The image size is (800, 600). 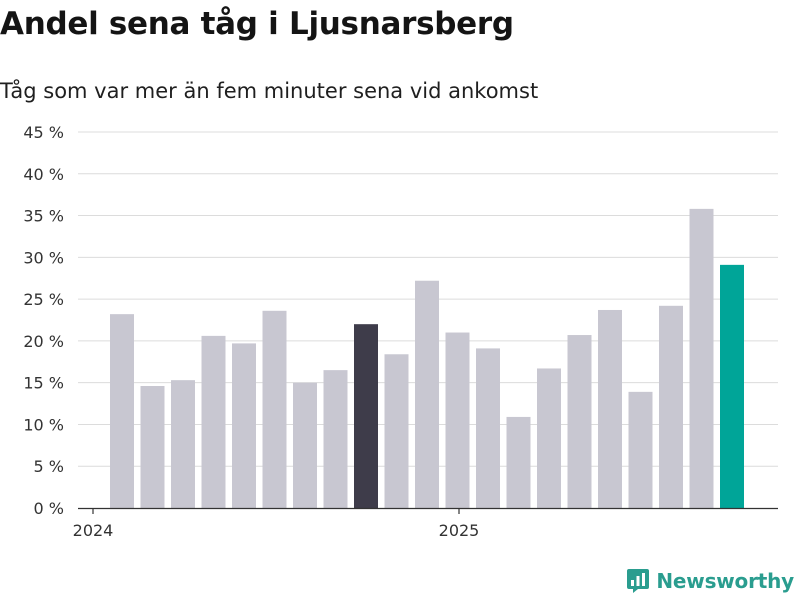 What do you see at coordinates (43, 383) in the screenshot?
I see `y-tick-label: 15 %` at bounding box center [43, 383].